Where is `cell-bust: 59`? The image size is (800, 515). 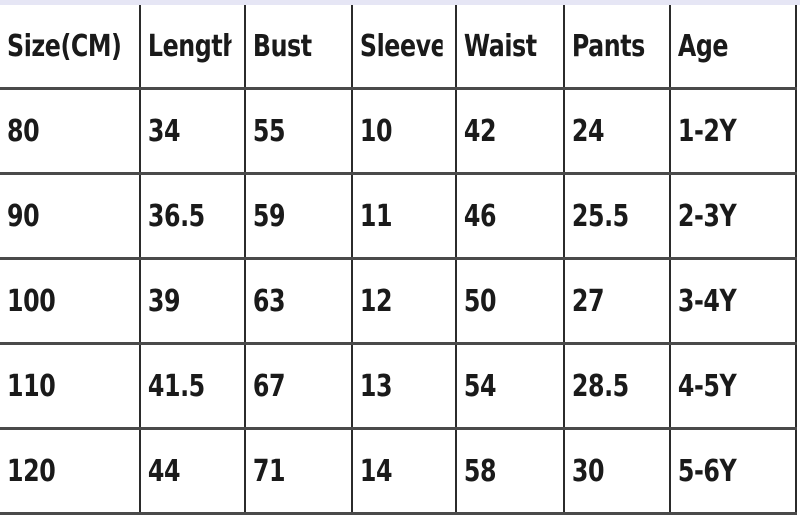
cell-bust: 59 is located at coordinates (293, 216).